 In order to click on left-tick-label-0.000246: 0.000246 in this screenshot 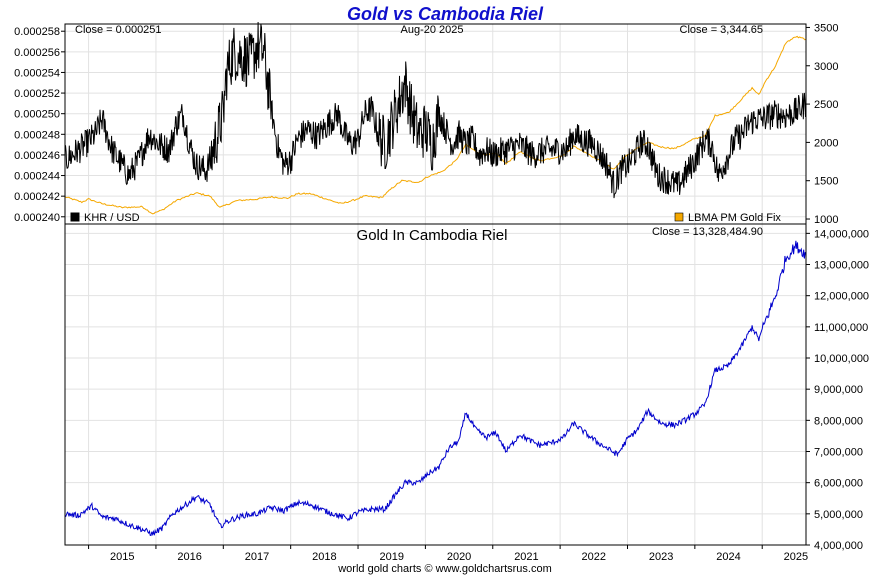, I will do `click(37, 156)`.